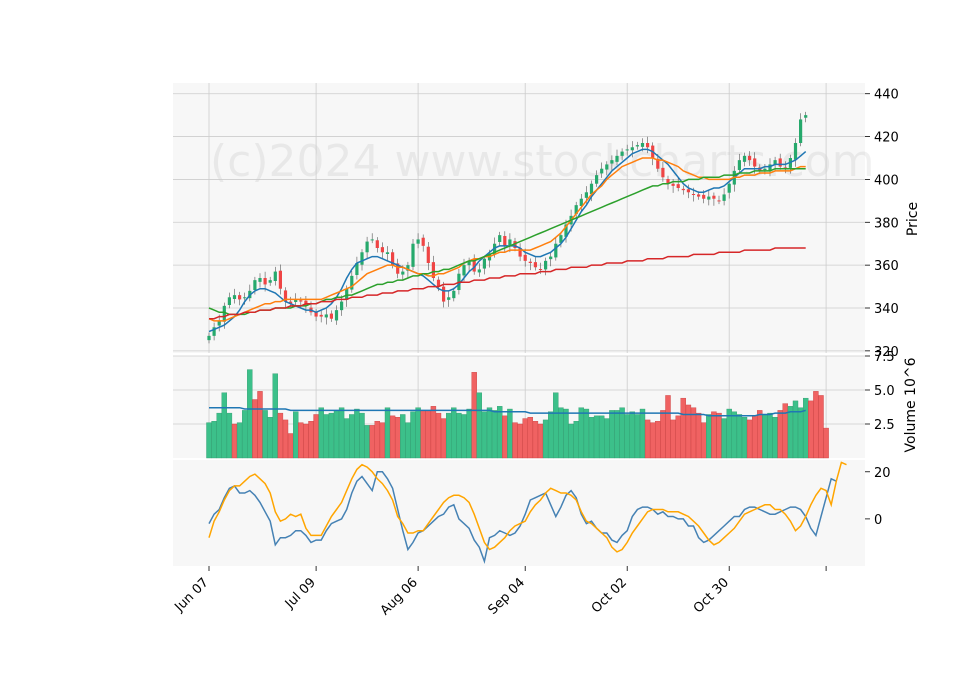 This screenshot has height=690, width=960. I want to click on volume-tick-label: 5.0, so click(884, 391).